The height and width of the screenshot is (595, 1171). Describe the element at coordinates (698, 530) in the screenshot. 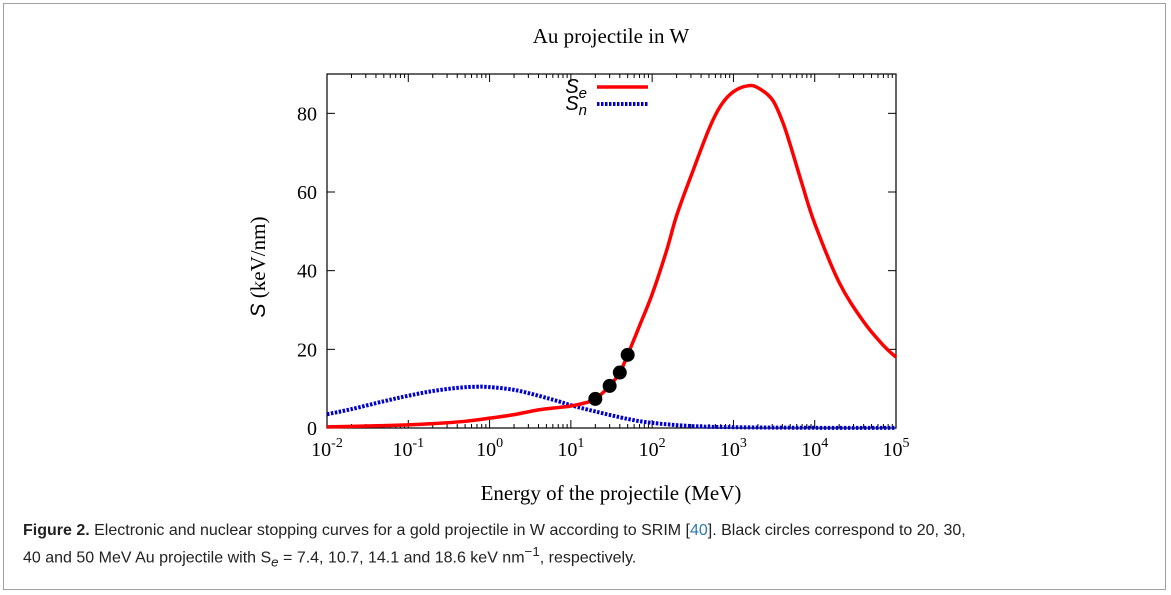

I see `caption-reference-link: 40` at that location.